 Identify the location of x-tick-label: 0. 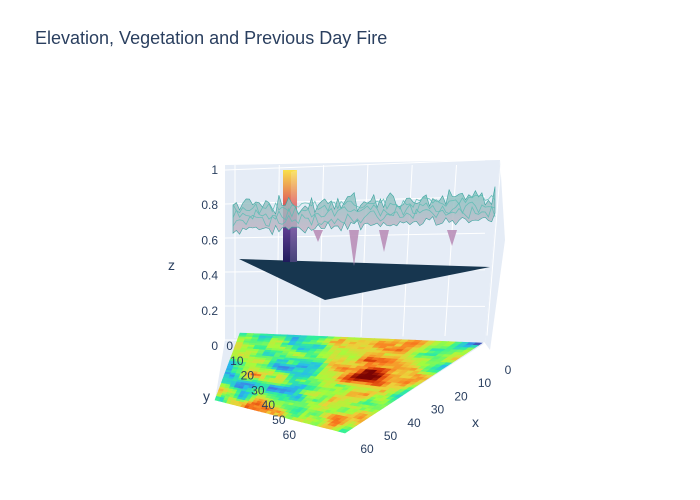
(508, 370).